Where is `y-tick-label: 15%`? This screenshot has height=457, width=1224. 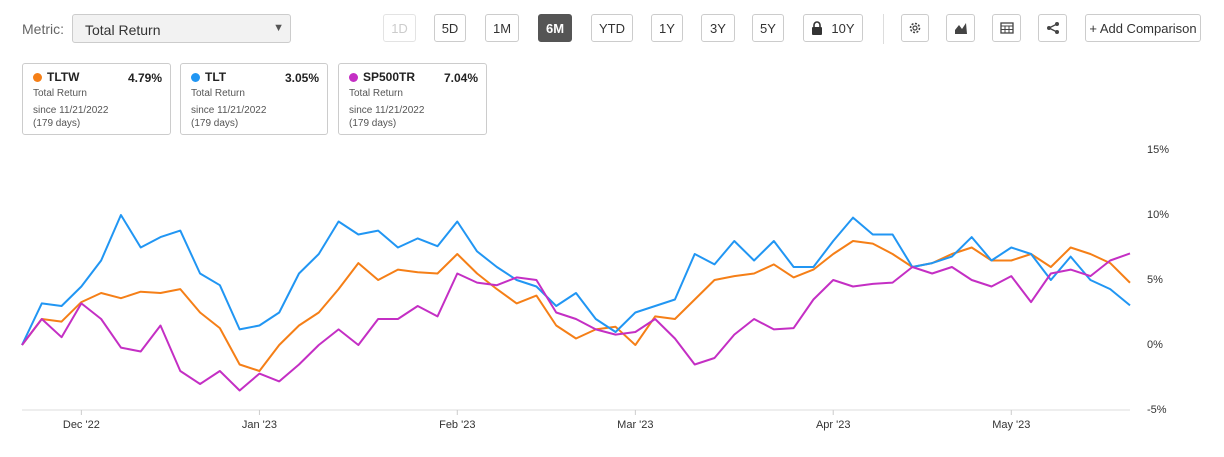 y-tick-label: 15% is located at coordinates (1158, 150).